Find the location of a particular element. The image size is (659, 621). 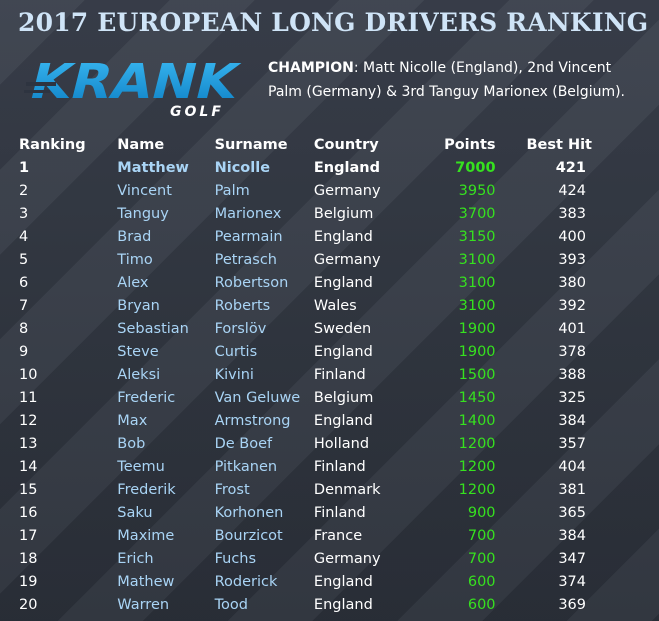

cell-name: Frederik is located at coordinates (146, 489).